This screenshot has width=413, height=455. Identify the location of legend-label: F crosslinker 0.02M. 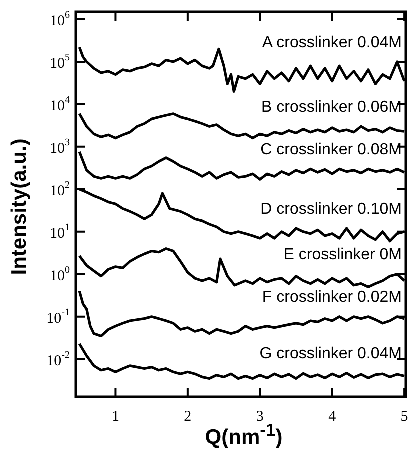
(332, 297).